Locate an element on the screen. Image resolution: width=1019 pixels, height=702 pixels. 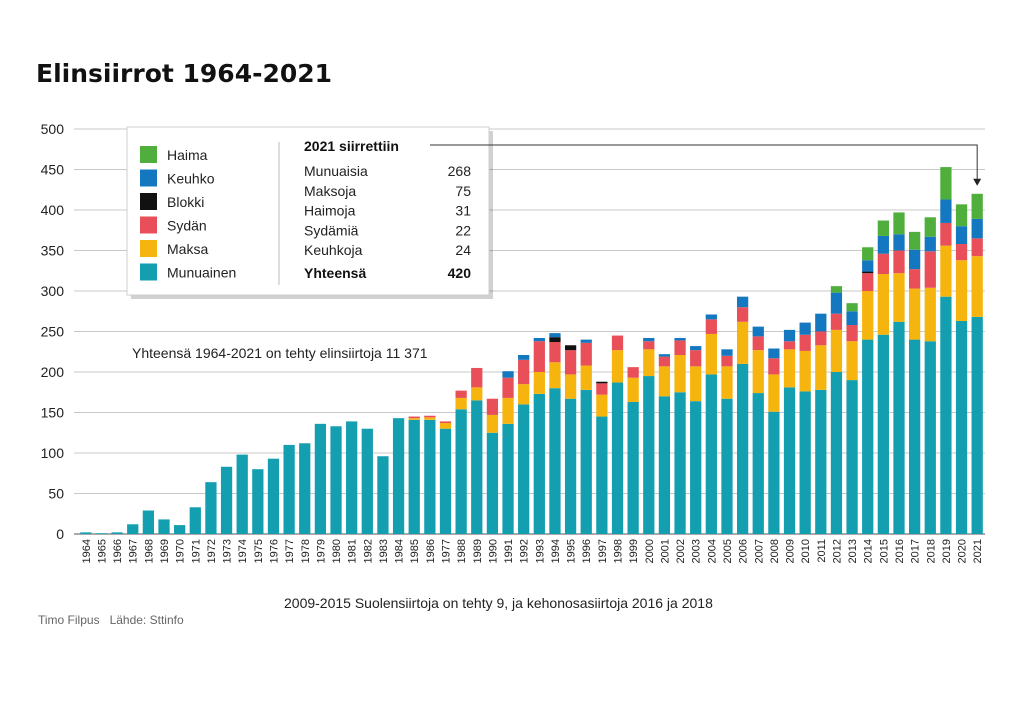
y-axis: 0 50 100 150 200 250 300 350 400 450 500 is located at coordinates (53, 331).